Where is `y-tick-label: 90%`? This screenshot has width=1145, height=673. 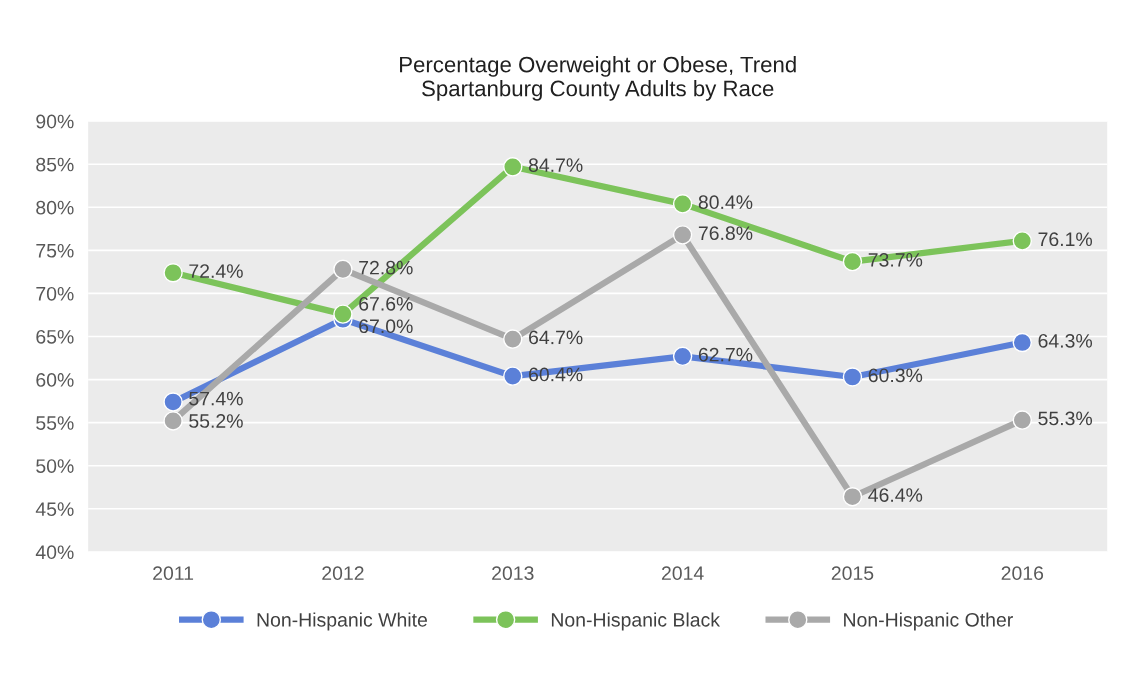
y-tick-label: 90% is located at coordinates (55, 121).